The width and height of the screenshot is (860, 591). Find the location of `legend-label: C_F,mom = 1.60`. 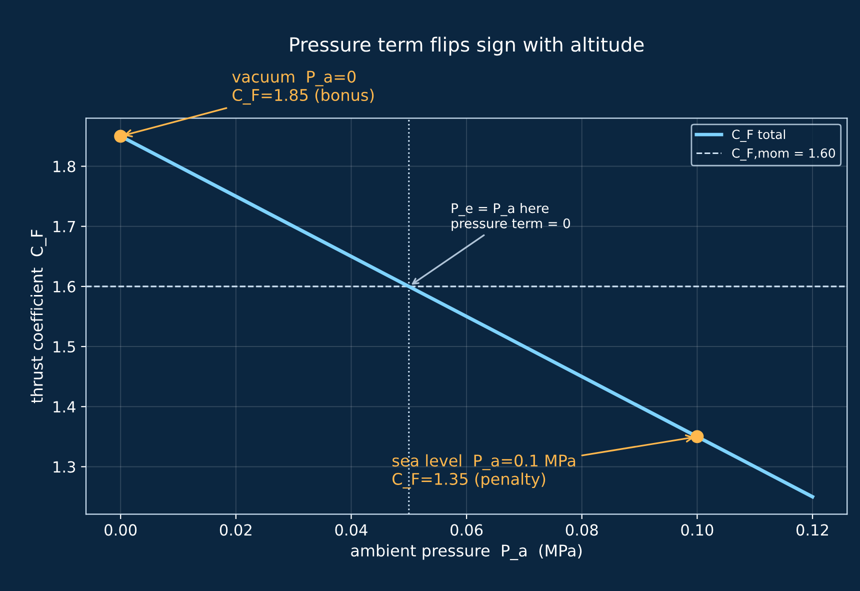

legend-label: C_F,mom = 1.60 is located at coordinates (784, 154).